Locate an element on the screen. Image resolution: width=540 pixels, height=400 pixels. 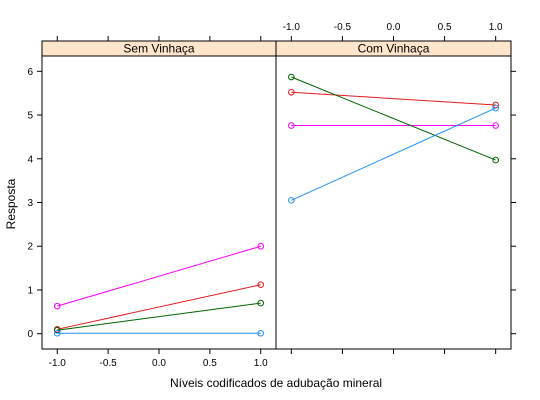
x-tick-label-bottom: 0.5 is located at coordinates (210, 363).